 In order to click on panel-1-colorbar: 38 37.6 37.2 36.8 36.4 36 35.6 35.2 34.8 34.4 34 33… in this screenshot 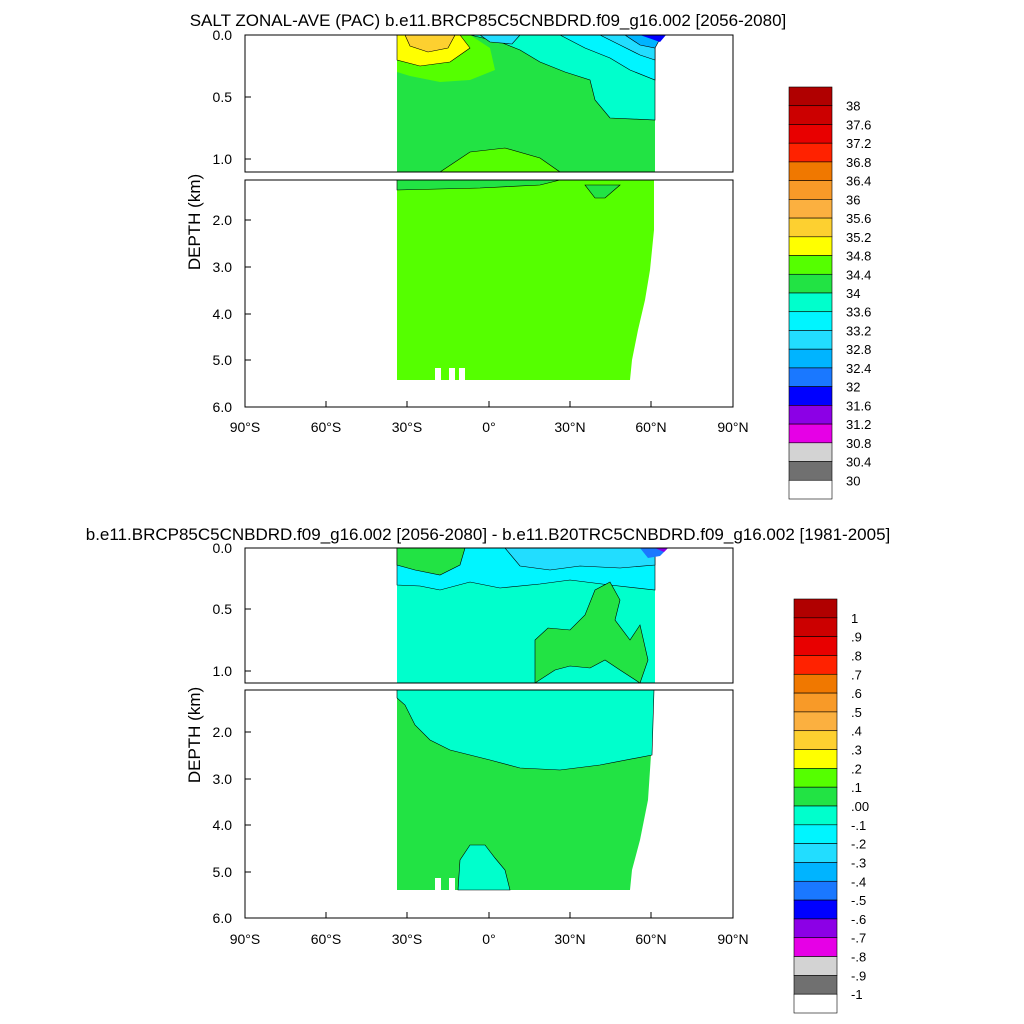, I will do `click(829, 293)`.